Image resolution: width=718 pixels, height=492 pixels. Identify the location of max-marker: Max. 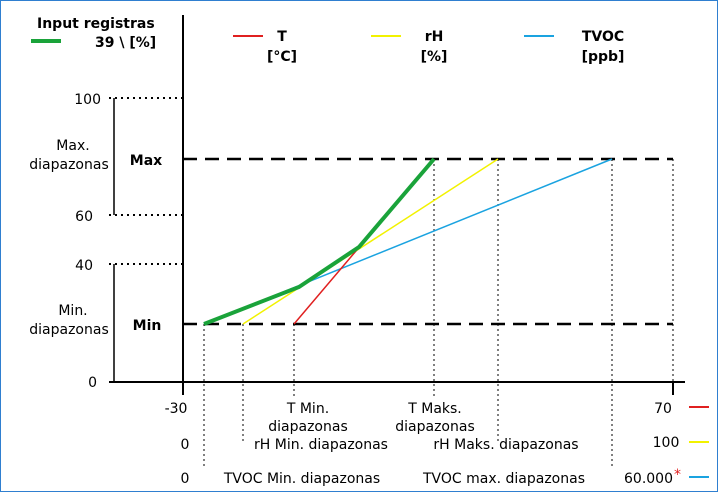
(146, 161).